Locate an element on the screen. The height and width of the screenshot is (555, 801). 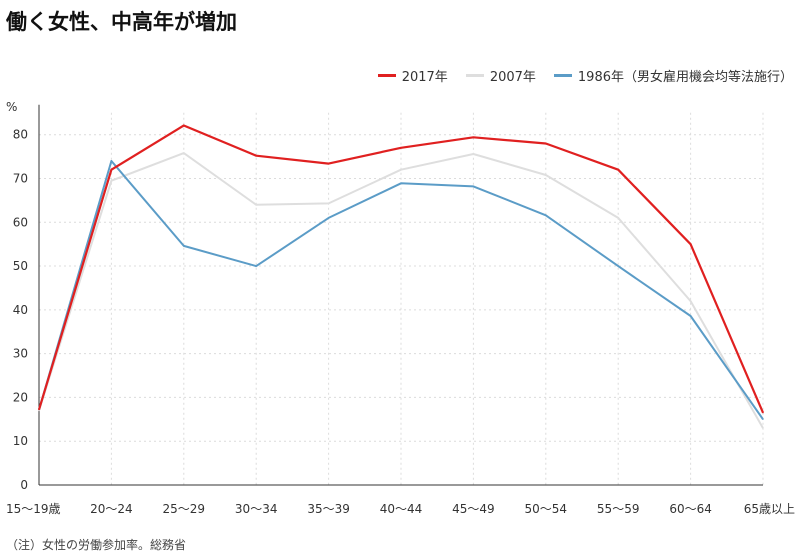
legend-item-2017: 2017年 is located at coordinates (412, 75).